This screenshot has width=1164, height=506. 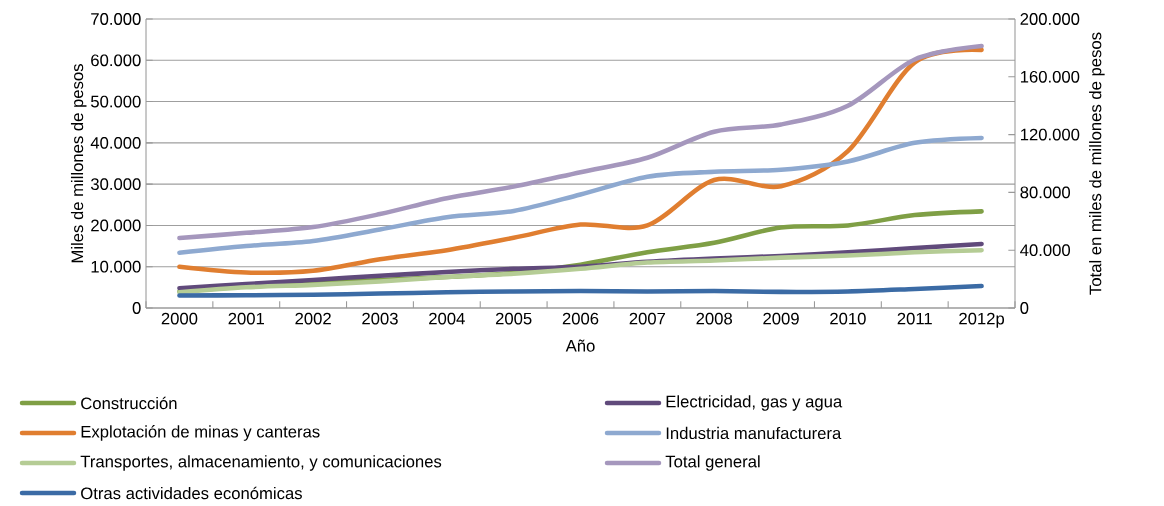 What do you see at coordinates (781, 318) in the screenshot?
I see `x-tick-label: 2009` at bounding box center [781, 318].